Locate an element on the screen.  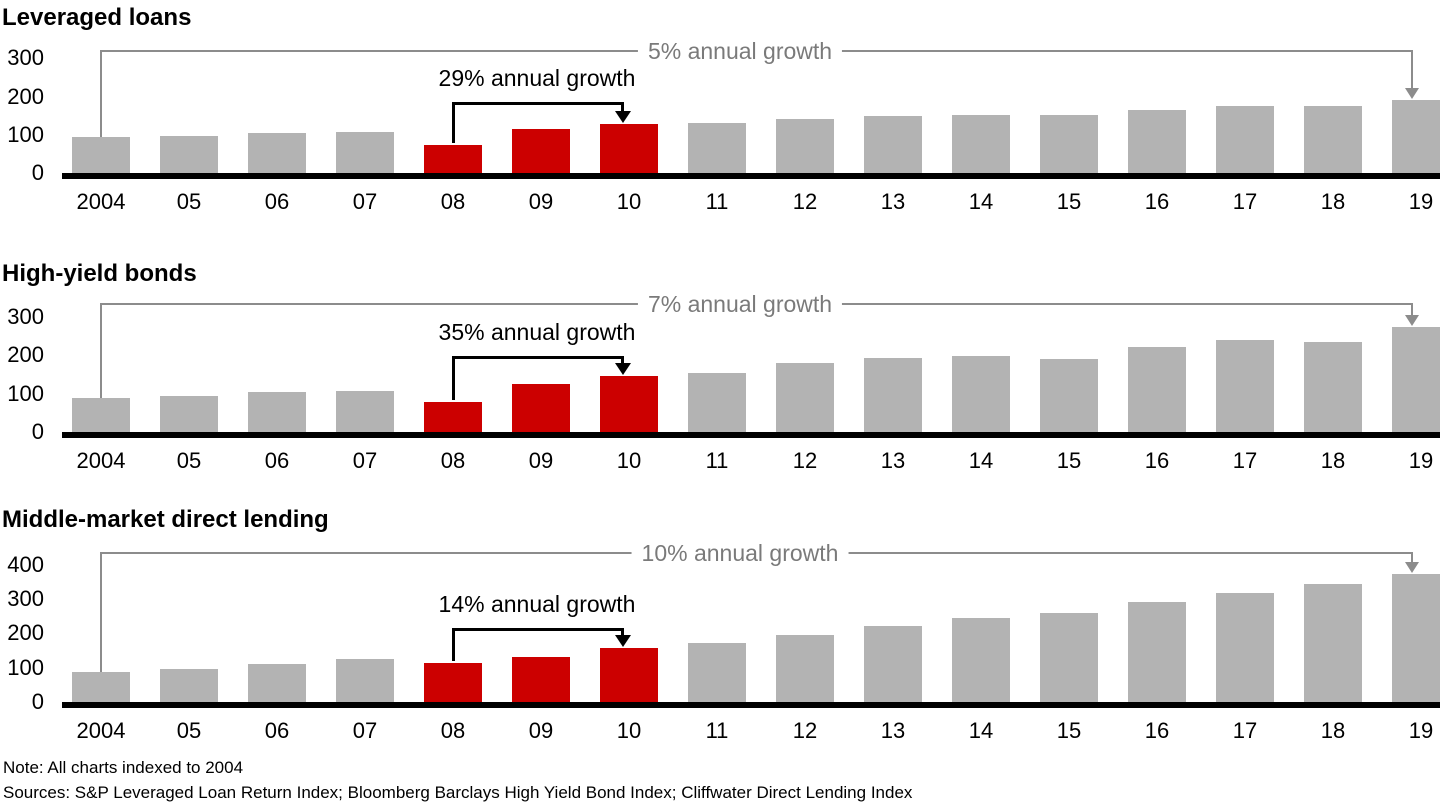
chart-title: Leveraged loans is located at coordinates (97, 17).